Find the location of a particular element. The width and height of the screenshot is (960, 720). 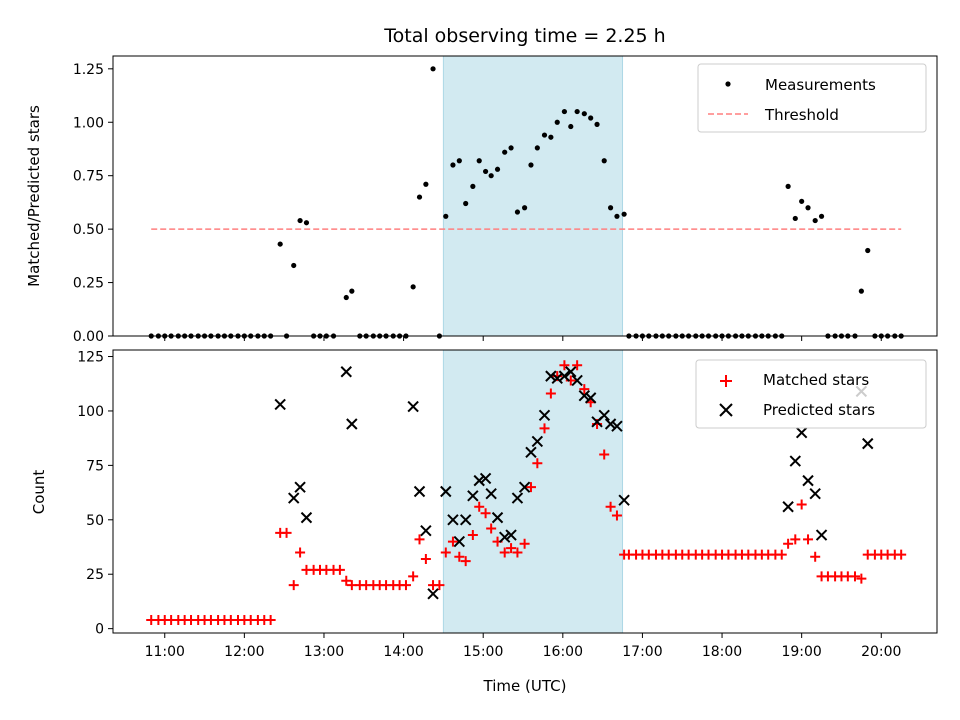

top-ytick-label-2: 0.50 is located at coordinates (88, 230).